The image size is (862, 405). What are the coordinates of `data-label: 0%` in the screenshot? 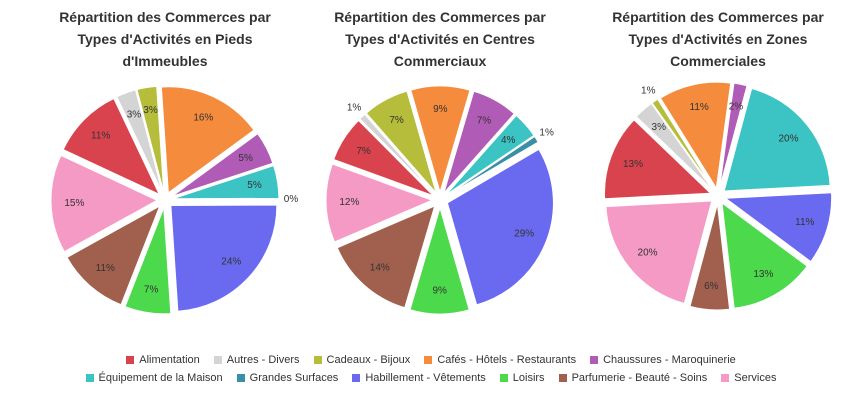 It's located at (291, 199).